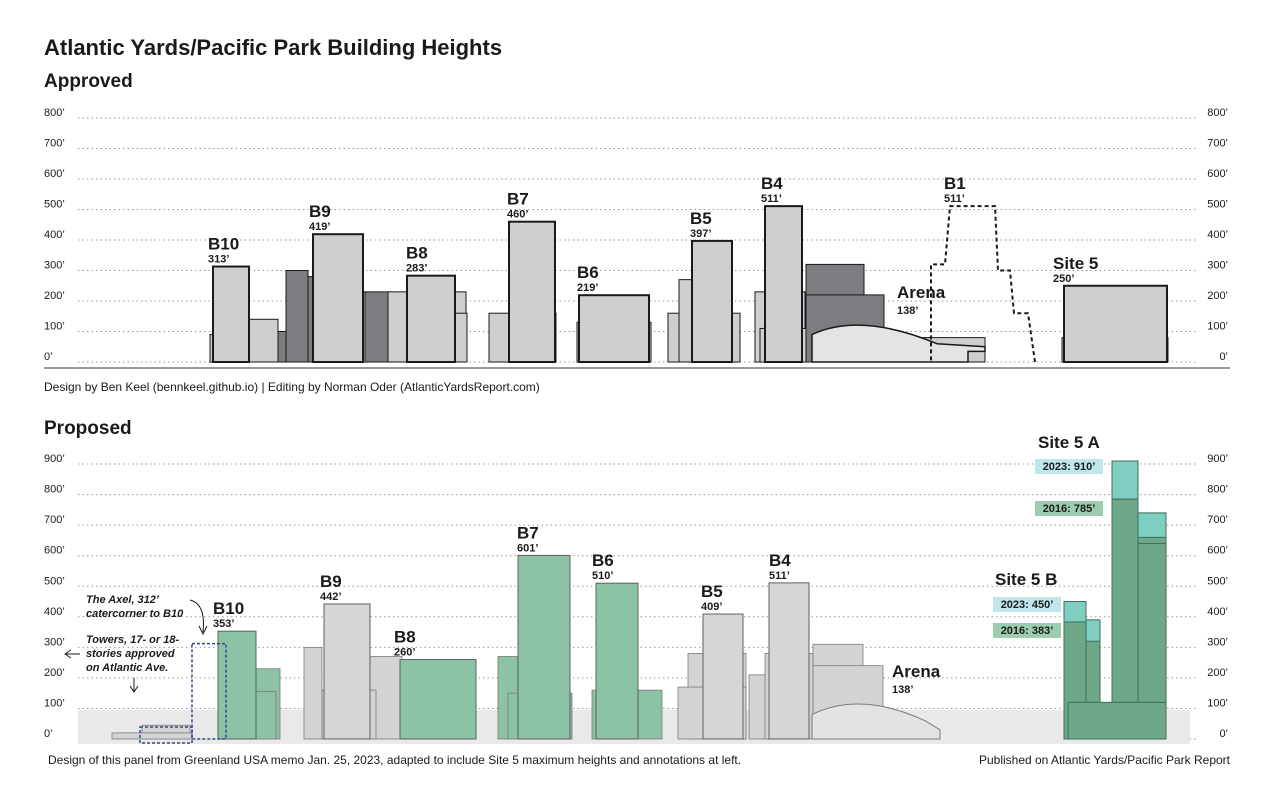  I want to click on approved-building-height-label: 219’, so click(587, 288).